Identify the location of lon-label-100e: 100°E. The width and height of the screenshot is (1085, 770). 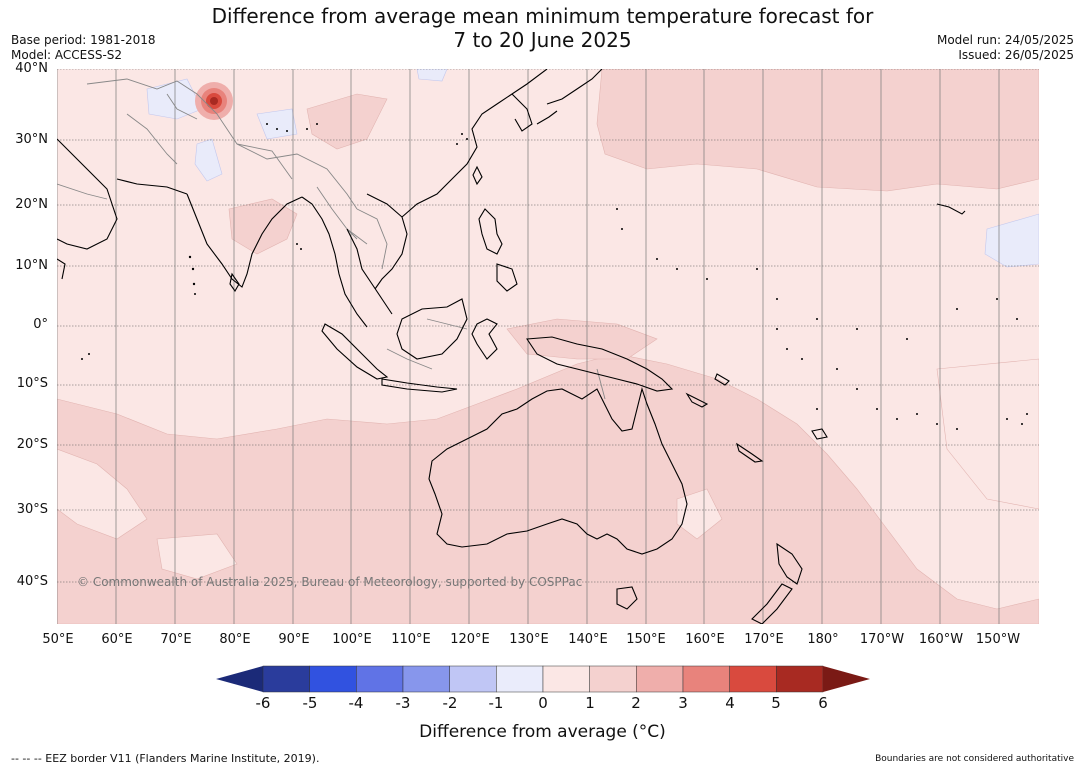
(352, 639).